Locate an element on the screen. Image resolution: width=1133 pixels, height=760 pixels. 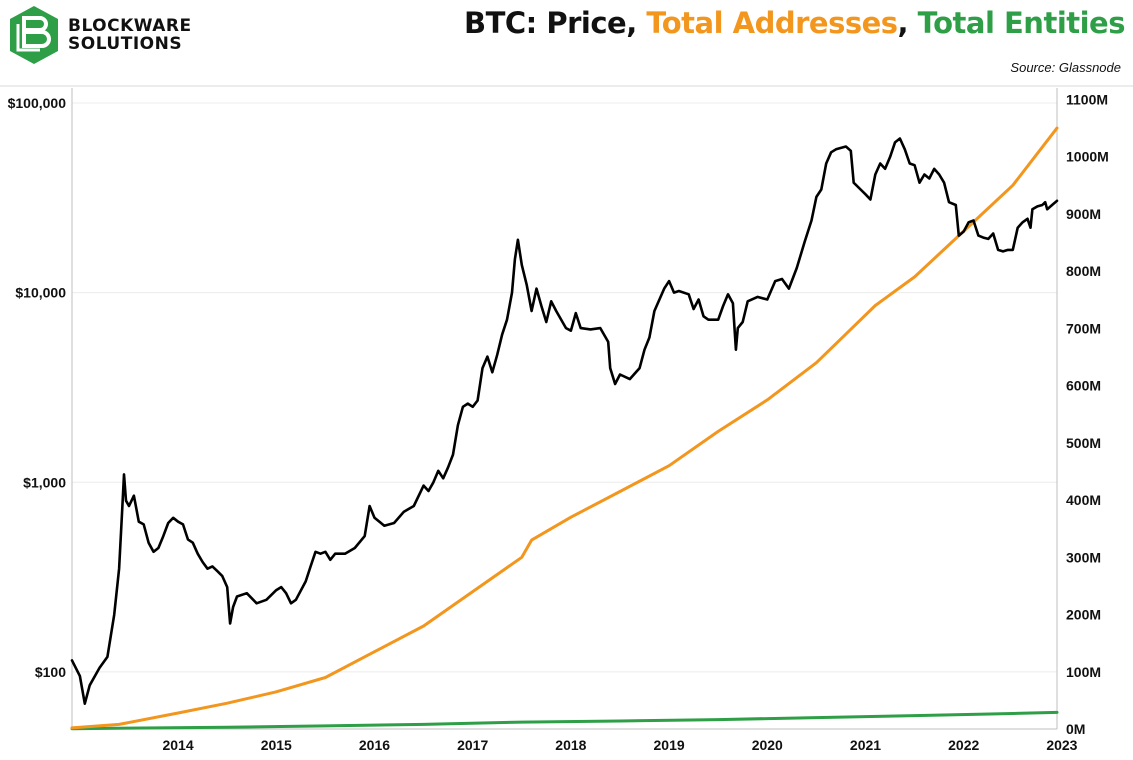
blockware-logo-icon is located at coordinates (34, 35).